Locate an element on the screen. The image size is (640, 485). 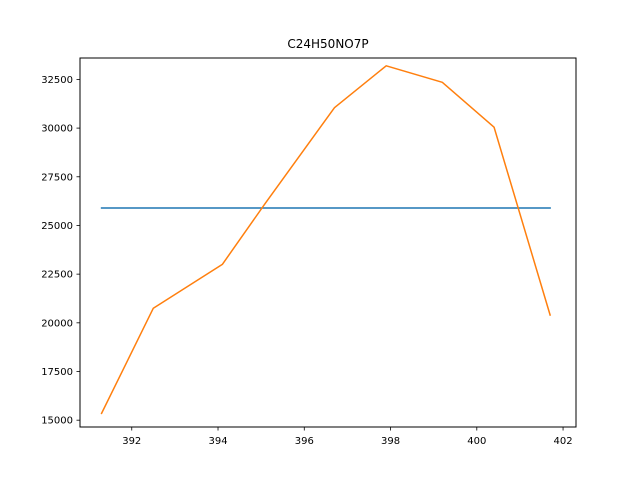
y-tick-label: 30000 is located at coordinates (57, 129).